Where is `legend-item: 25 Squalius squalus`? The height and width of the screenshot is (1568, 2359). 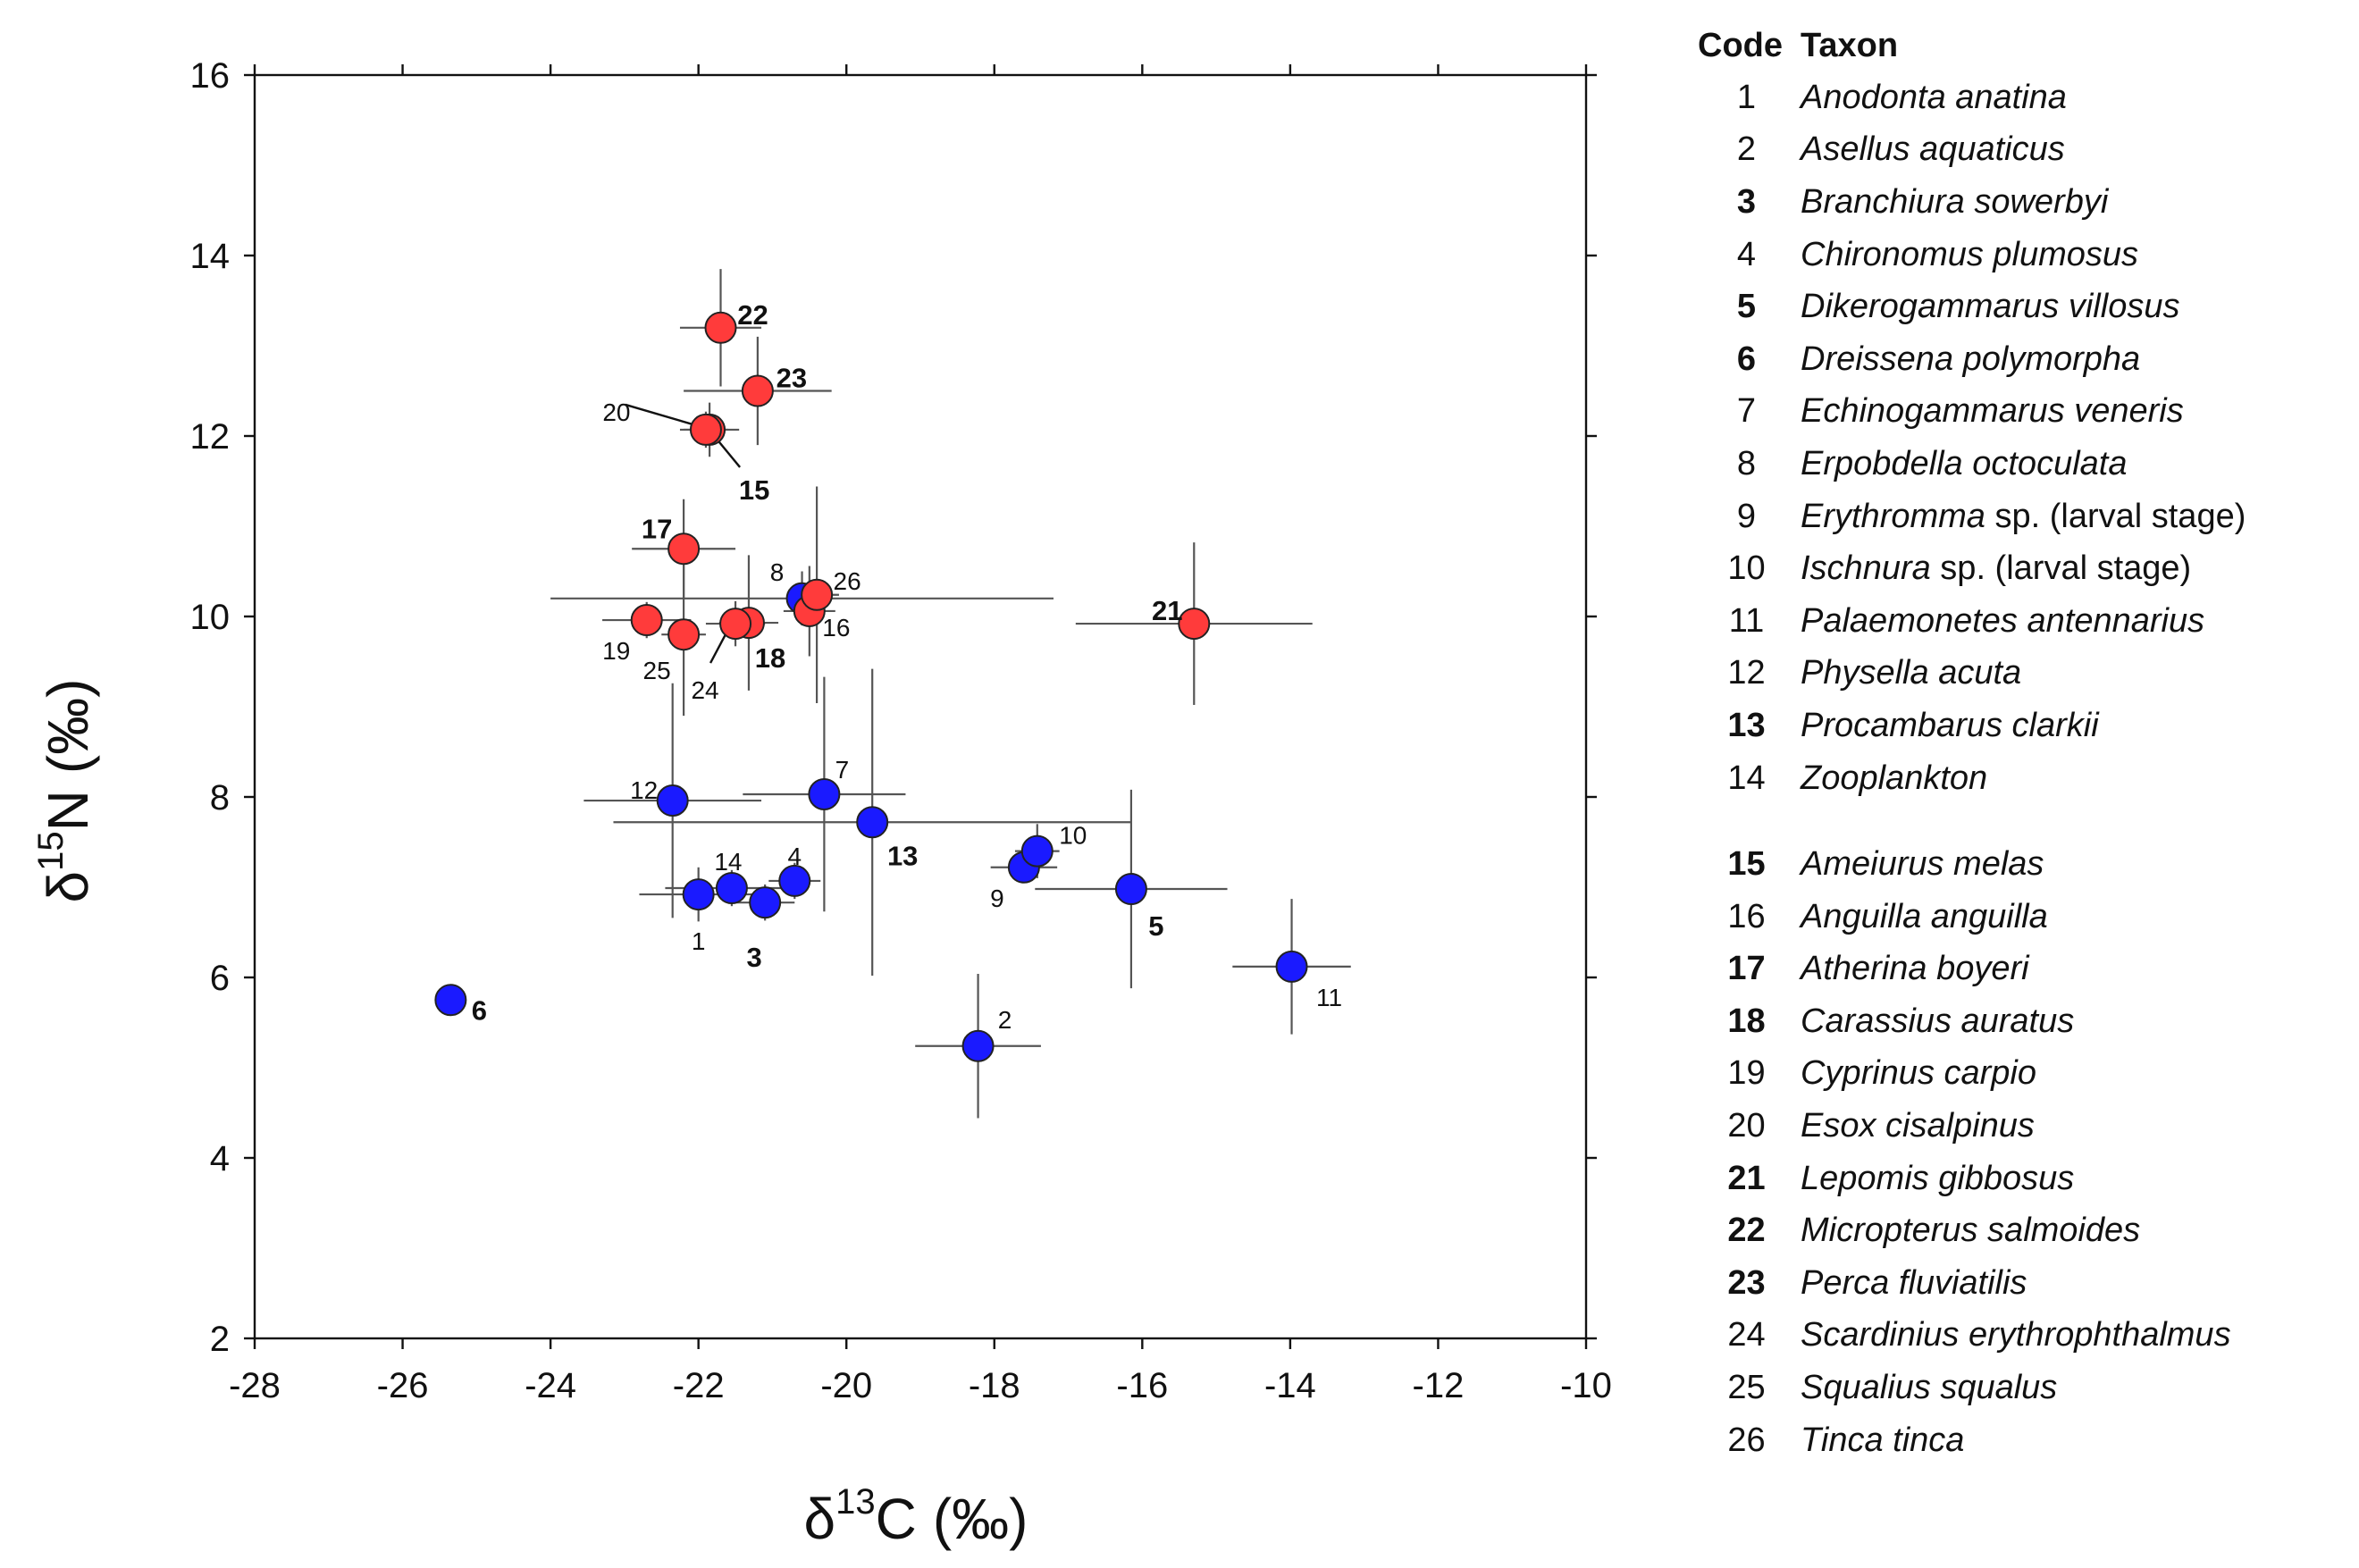 legend-item: 25 Squalius squalus is located at coordinates (2019, 1388).